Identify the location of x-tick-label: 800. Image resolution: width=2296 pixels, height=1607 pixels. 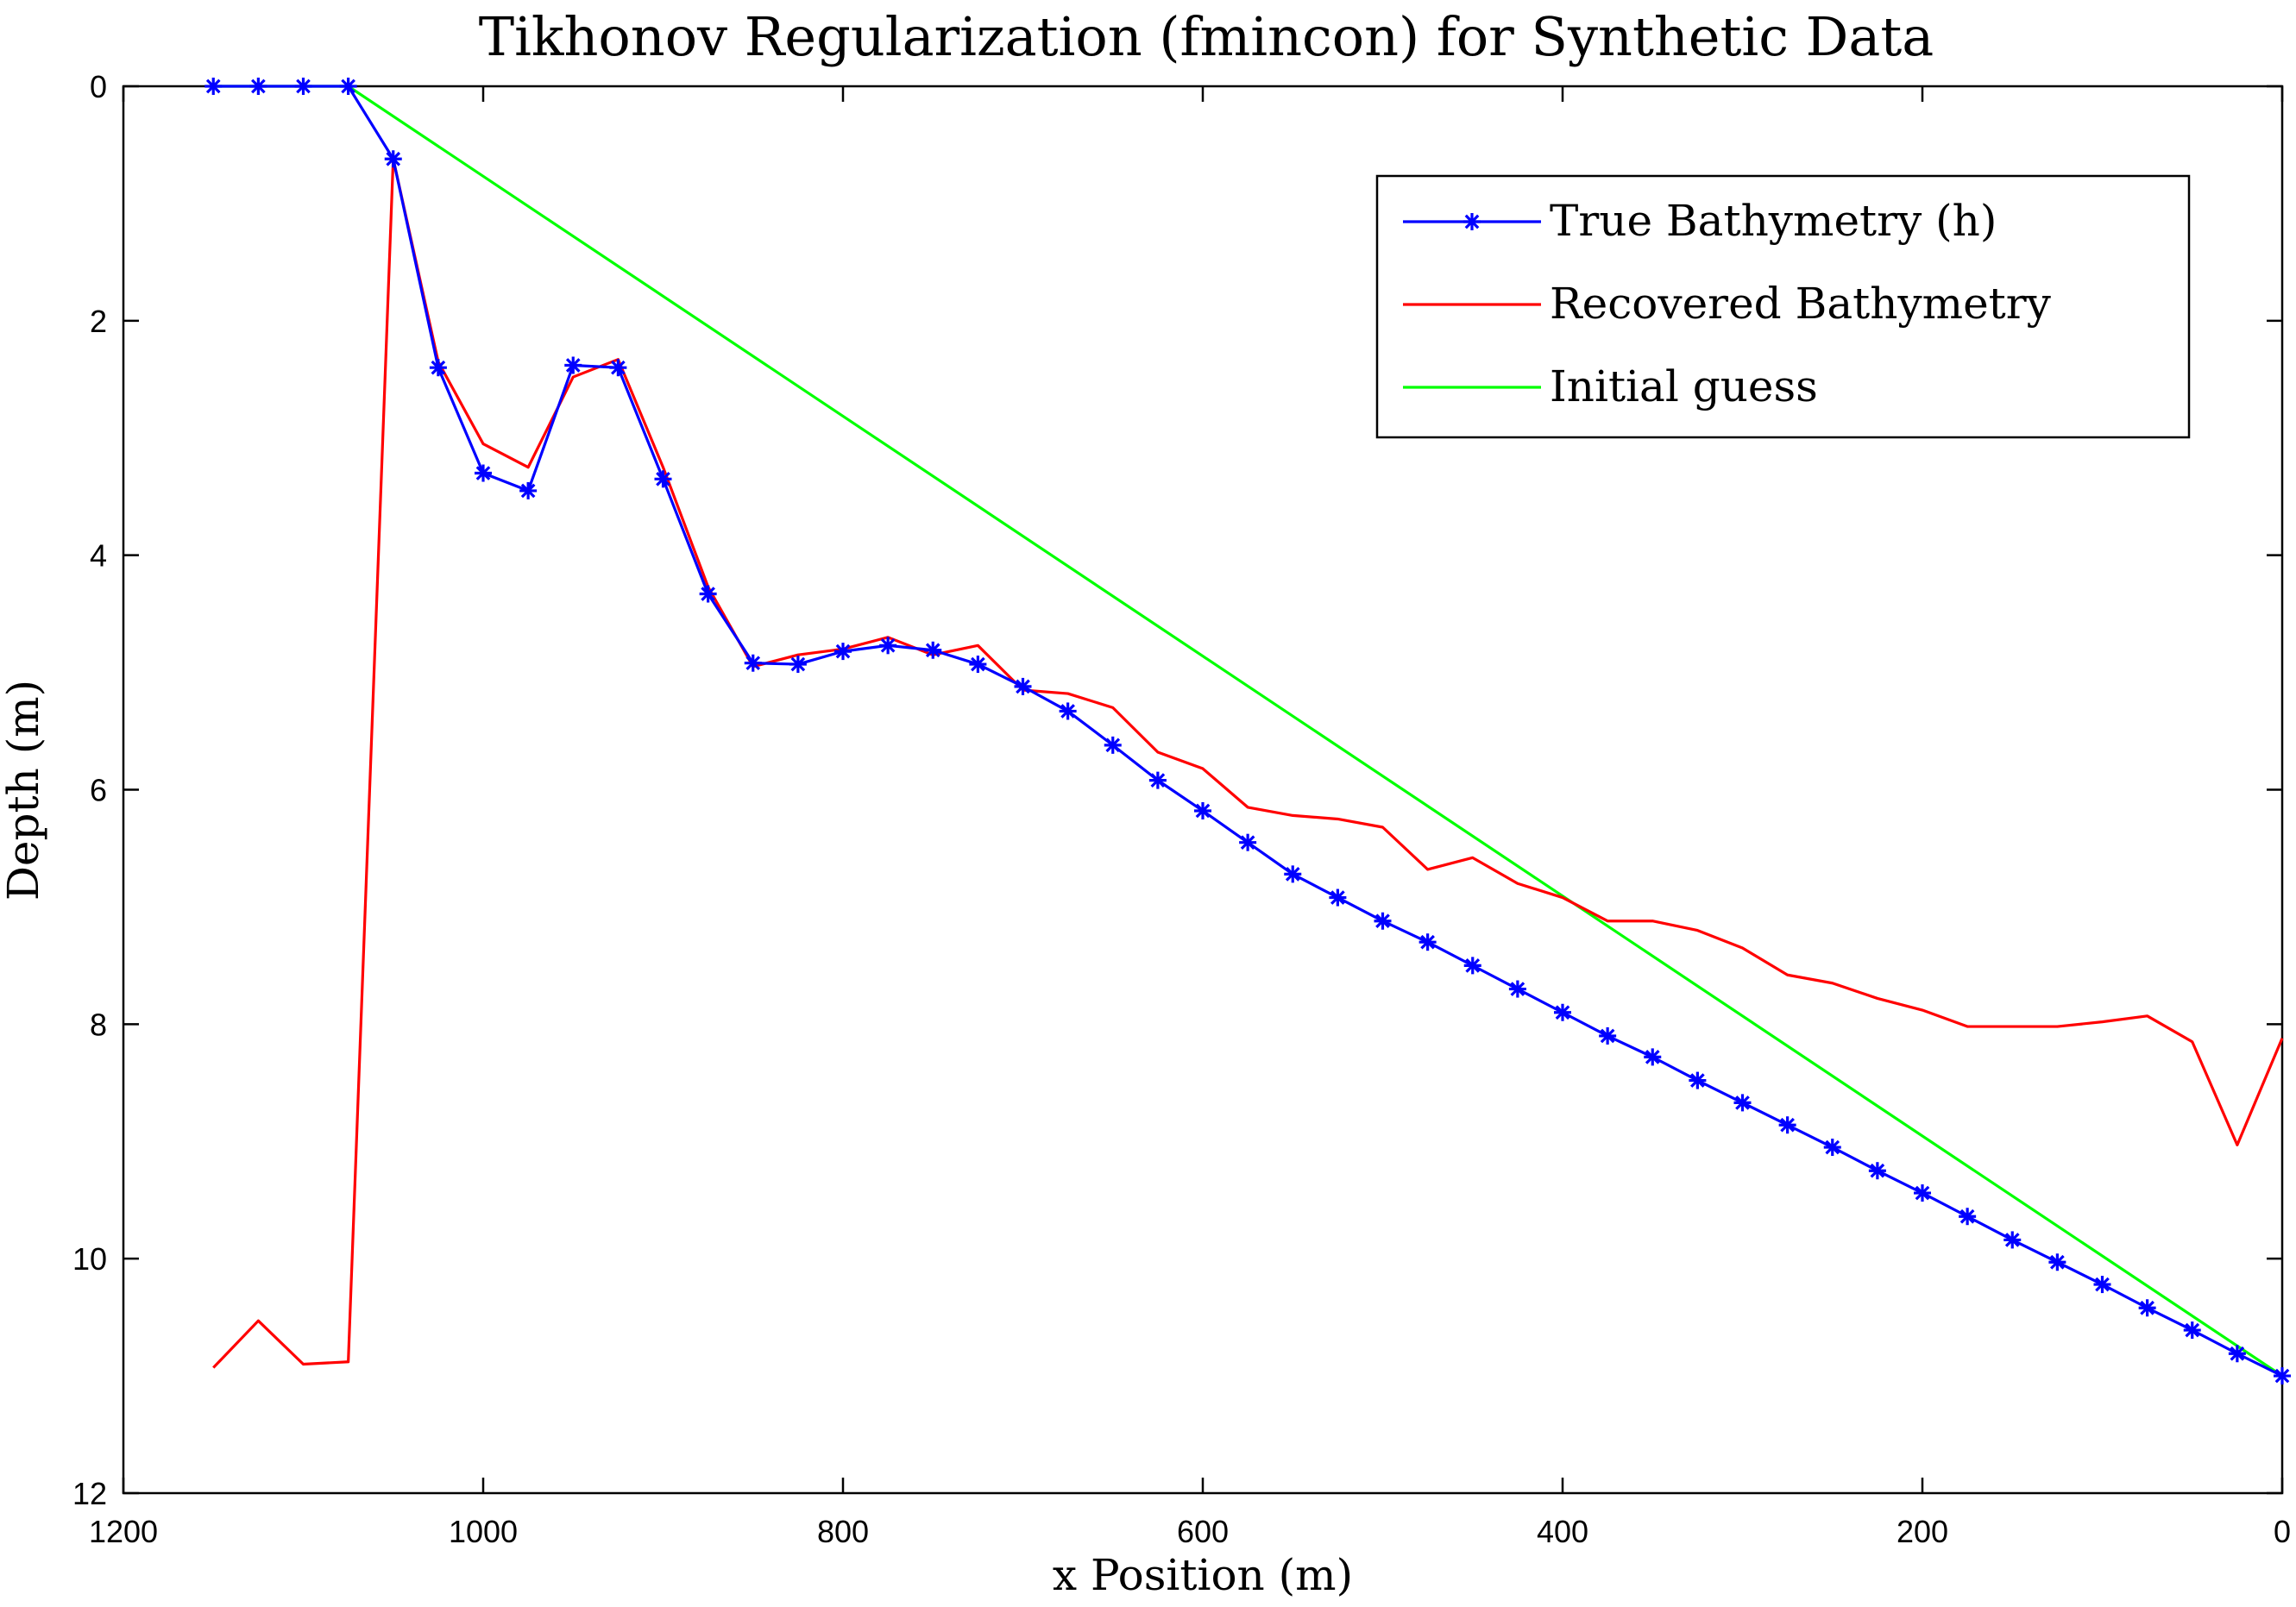
(843, 1531).